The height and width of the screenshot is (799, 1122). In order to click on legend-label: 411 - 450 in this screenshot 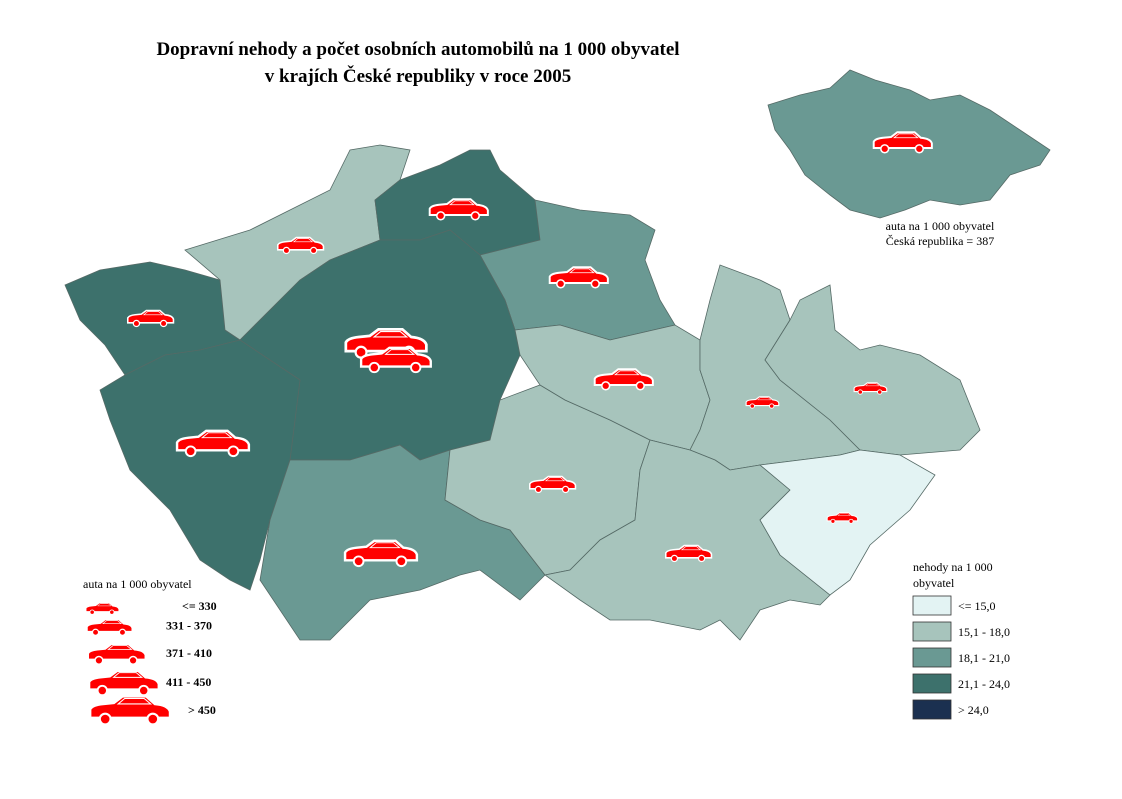, I will do `click(188, 682)`.